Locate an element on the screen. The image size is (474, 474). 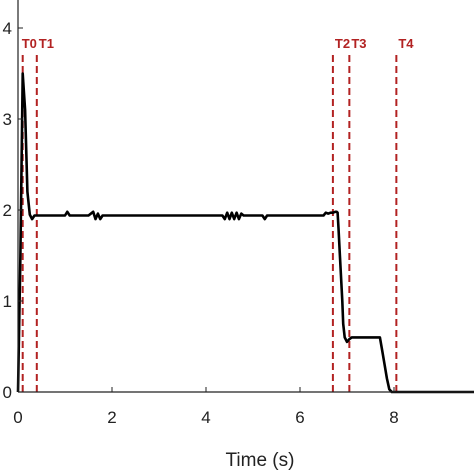
marker-label-t4: T4 is located at coordinates (406, 43).